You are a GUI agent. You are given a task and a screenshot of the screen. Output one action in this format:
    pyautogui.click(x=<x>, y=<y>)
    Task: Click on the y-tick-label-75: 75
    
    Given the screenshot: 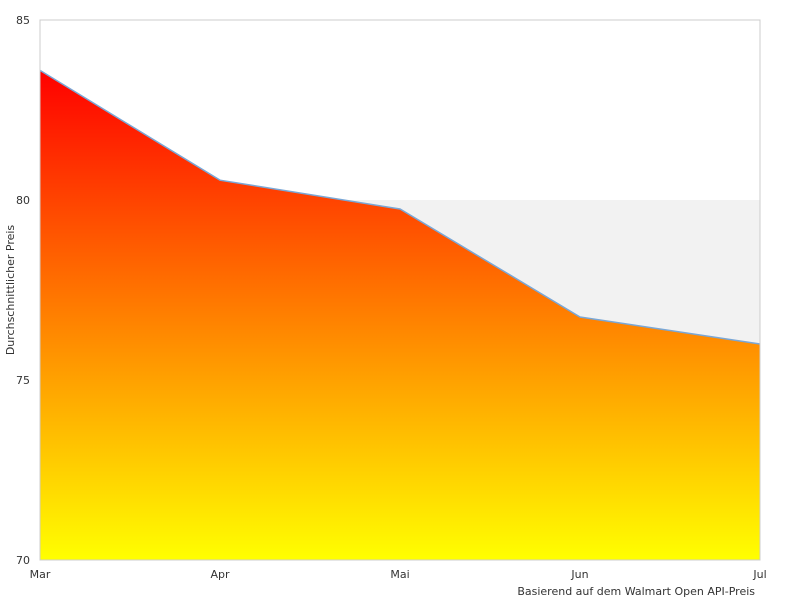 What is the action you would take?
    pyautogui.click(x=23, y=380)
    